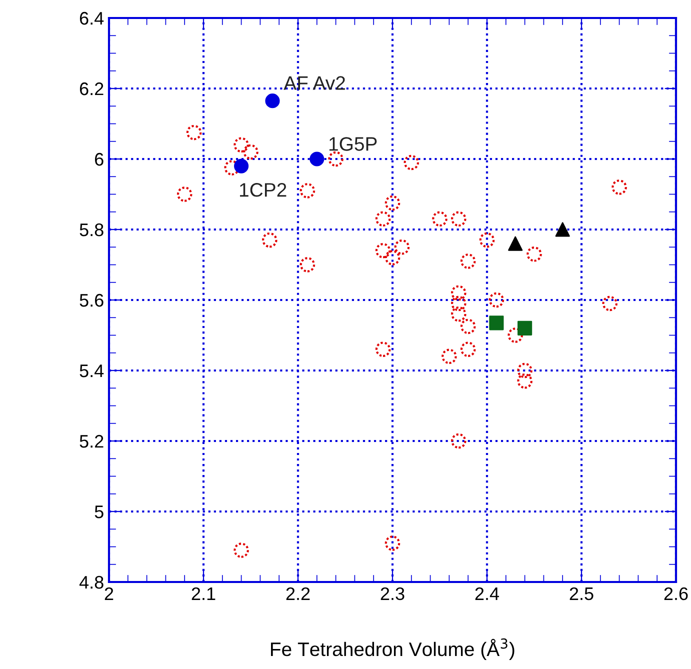  Describe the element at coordinates (487, 593) in the screenshot. I see `x-tick-label: 2.4` at that location.